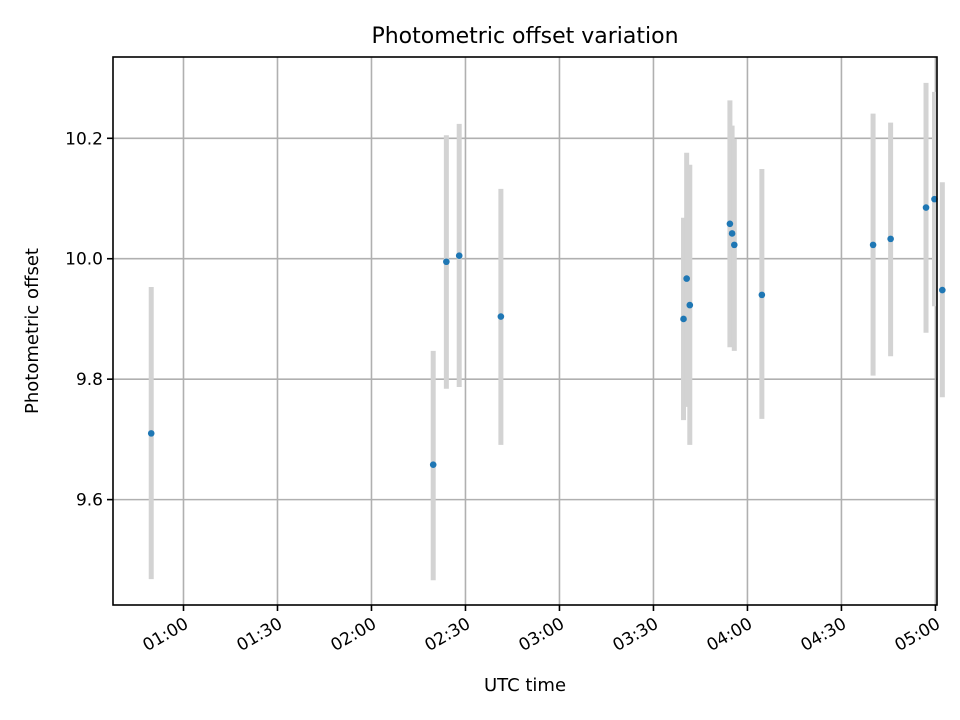  What do you see at coordinates (89, 380) in the screenshot?
I see `y-tick-label: 9.8` at bounding box center [89, 380].